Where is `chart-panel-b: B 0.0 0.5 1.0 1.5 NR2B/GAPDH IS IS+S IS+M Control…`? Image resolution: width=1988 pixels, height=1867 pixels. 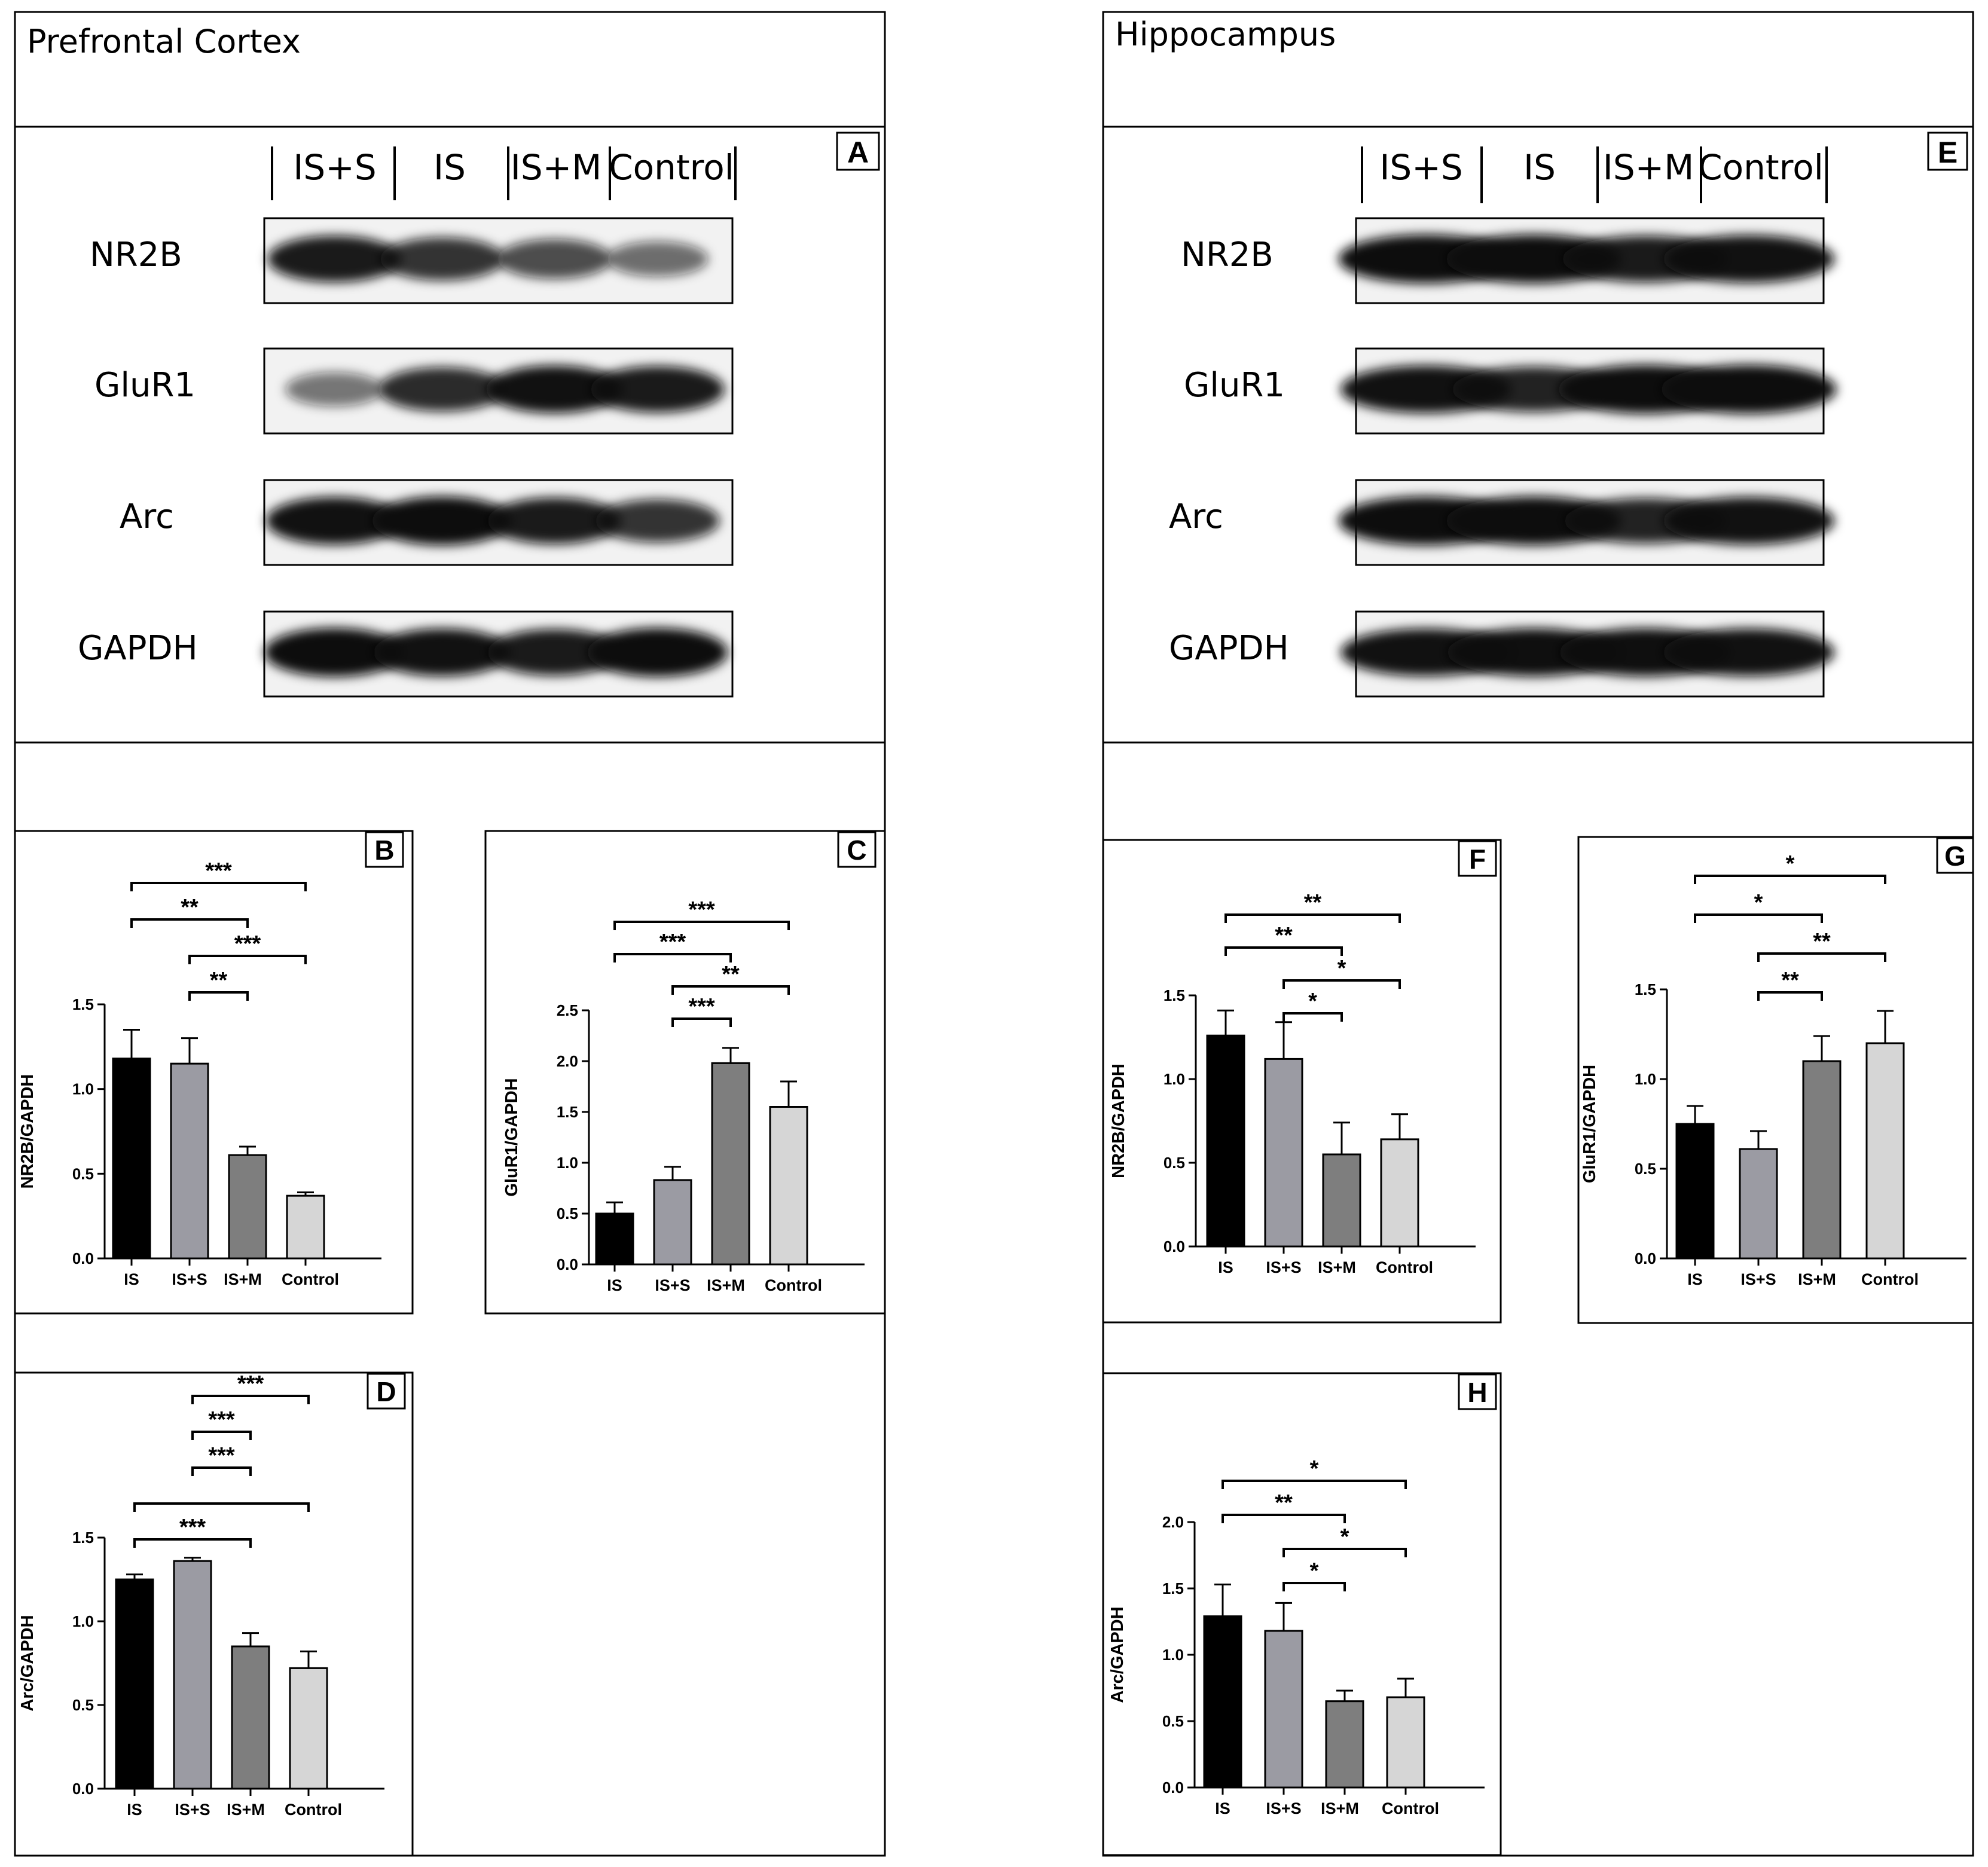
chart-panel-b: B 0.0 0.5 1.0 1.5 NR2B/GAPDH IS IS+S IS+M Control… is located at coordinates (214, 1072).